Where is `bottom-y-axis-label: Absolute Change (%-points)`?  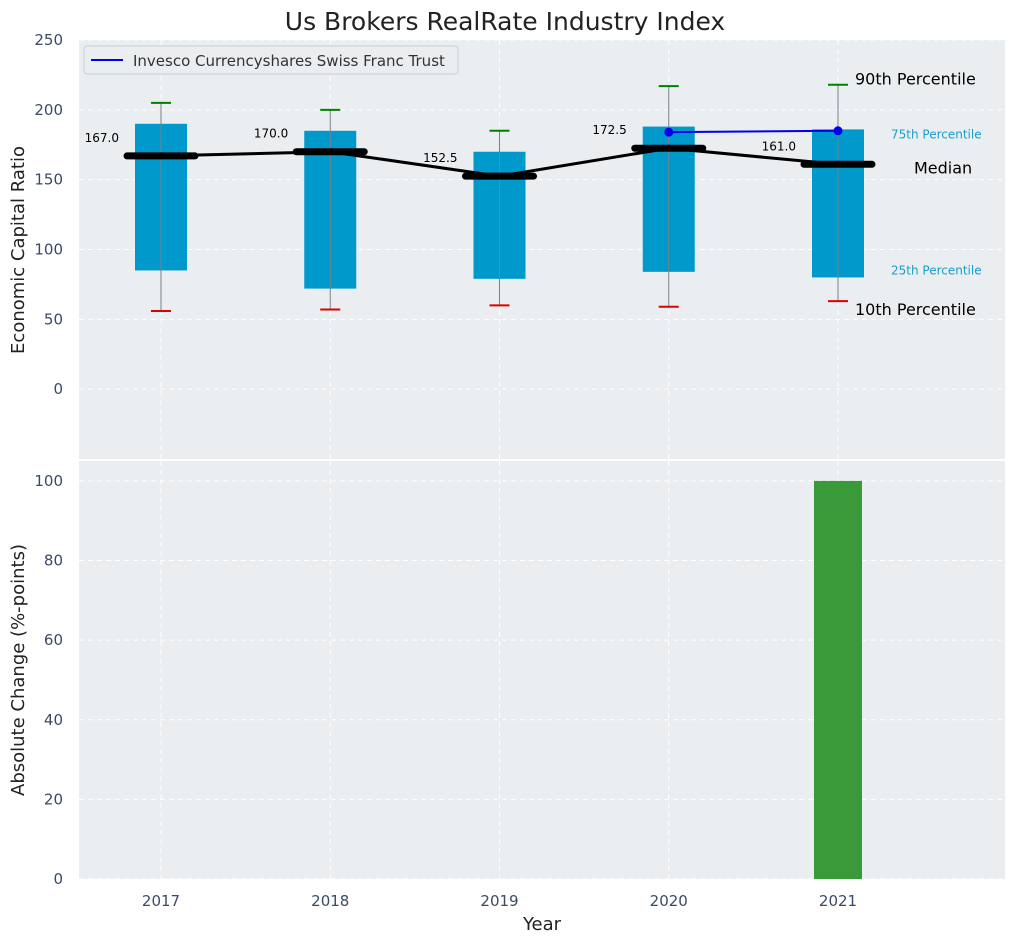
bottom-y-axis-label: Absolute Change (%-points) is located at coordinates (18, 670).